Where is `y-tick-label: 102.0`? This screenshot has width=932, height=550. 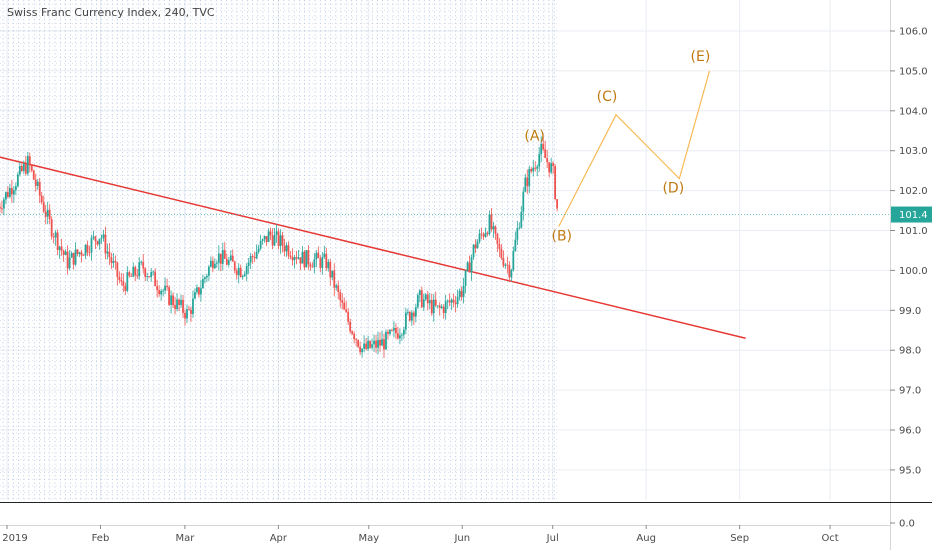
y-tick-label: 102.0 is located at coordinates (913, 191).